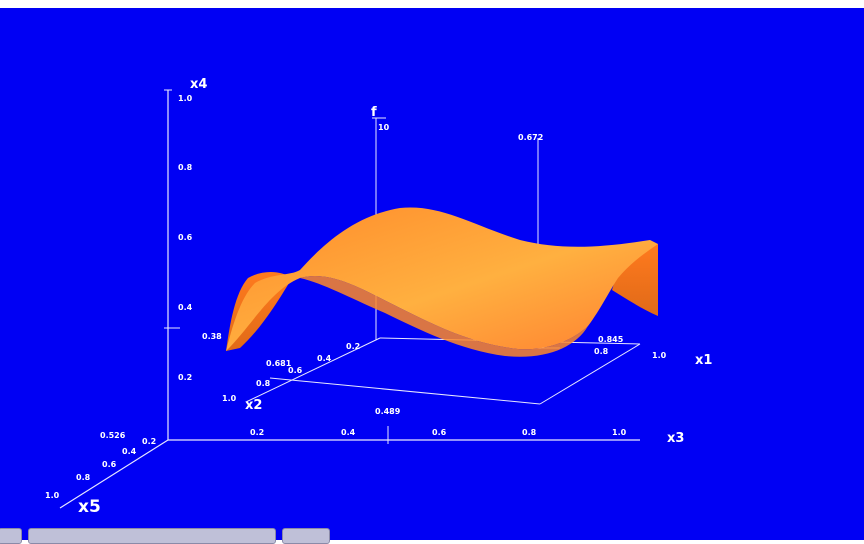 The width and height of the screenshot is (864, 544). I want to click on x5-tick-0-4: 0.4, so click(129, 451).